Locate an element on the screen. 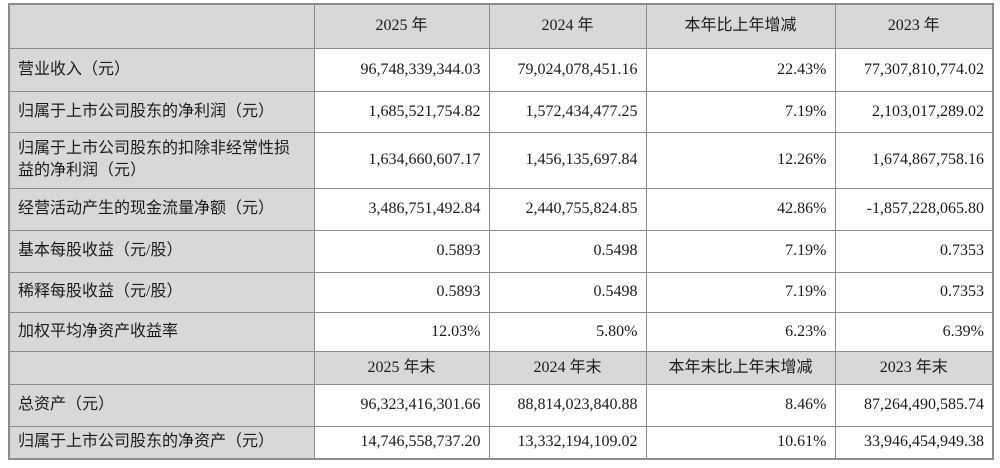 The image size is (1000, 468). value-change: 42.86% is located at coordinates (740, 209).